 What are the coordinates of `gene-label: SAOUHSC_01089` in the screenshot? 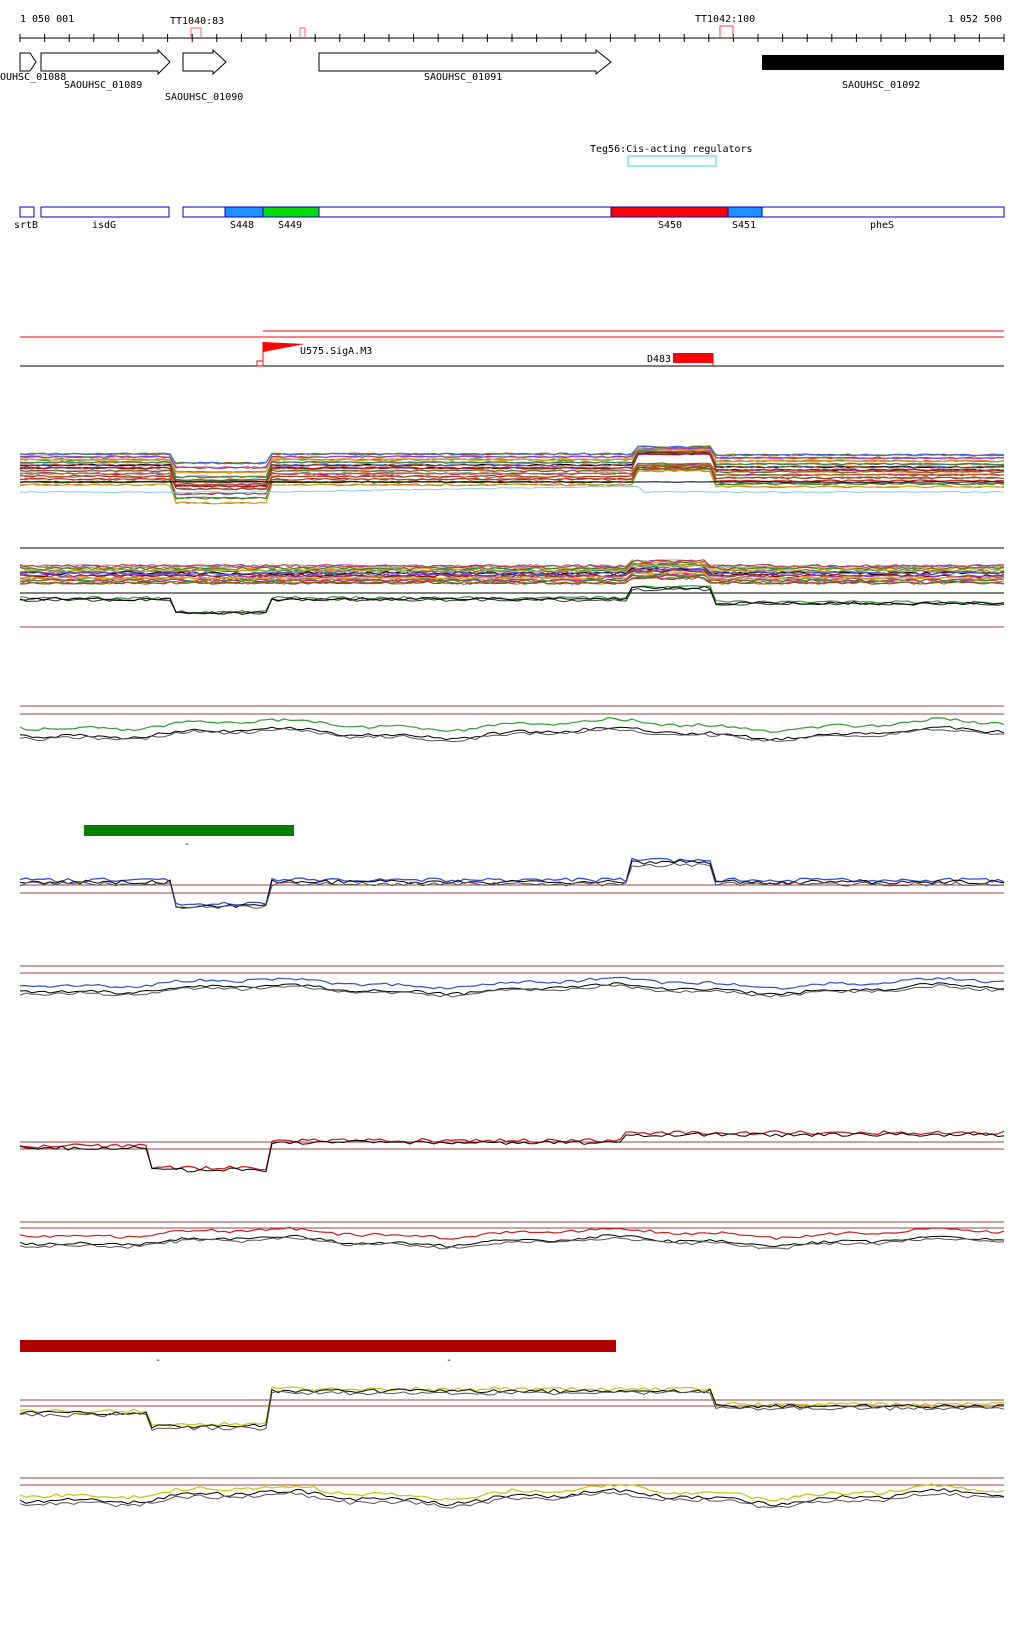 It's located at (103, 85).